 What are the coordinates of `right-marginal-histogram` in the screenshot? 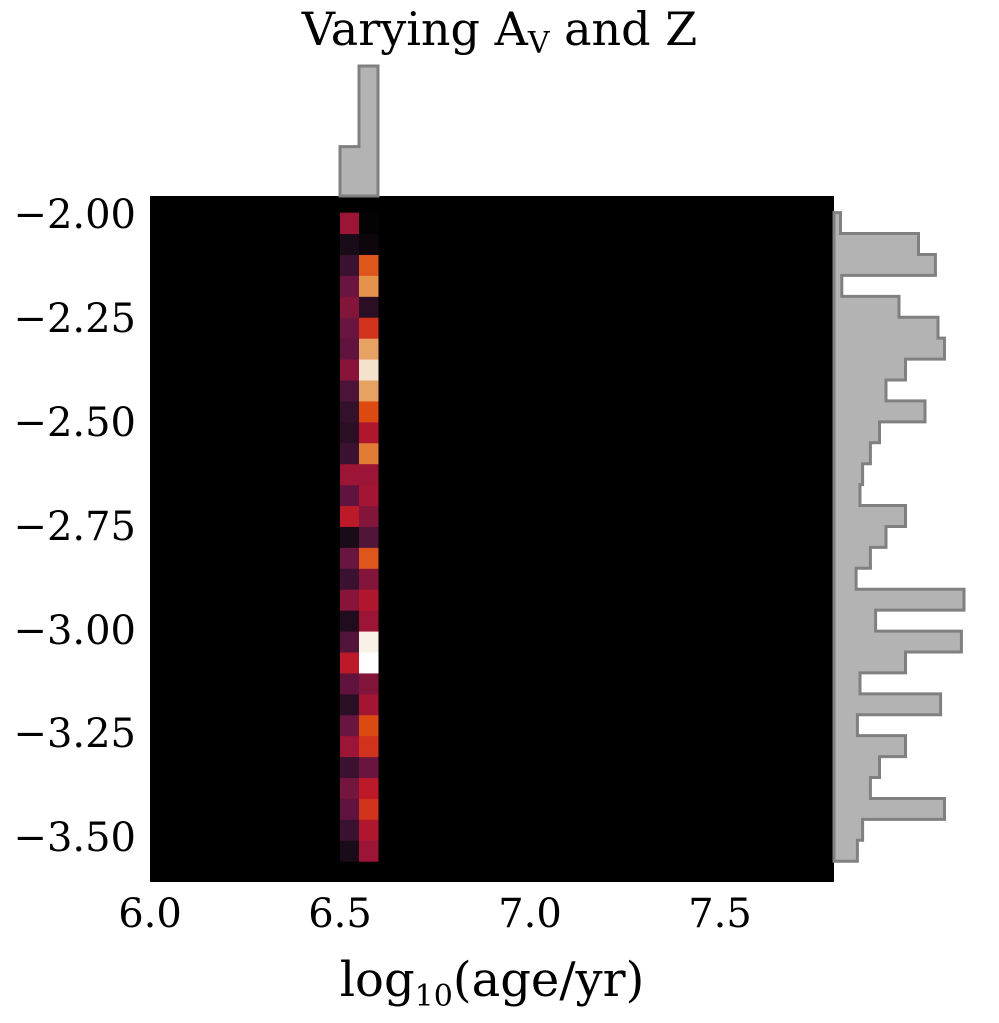 It's located at (899, 537).